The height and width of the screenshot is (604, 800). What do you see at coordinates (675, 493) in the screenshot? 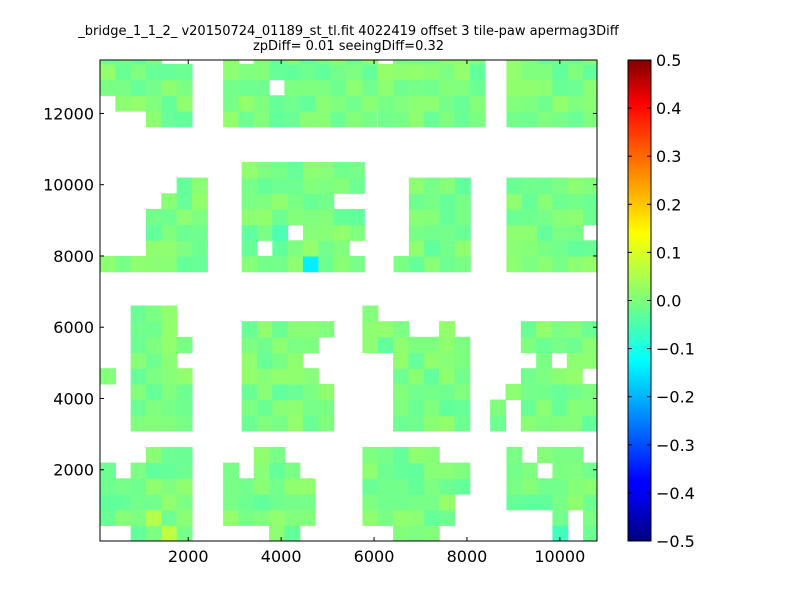
I see `colorbar-tick-label: −0.4` at bounding box center [675, 493].